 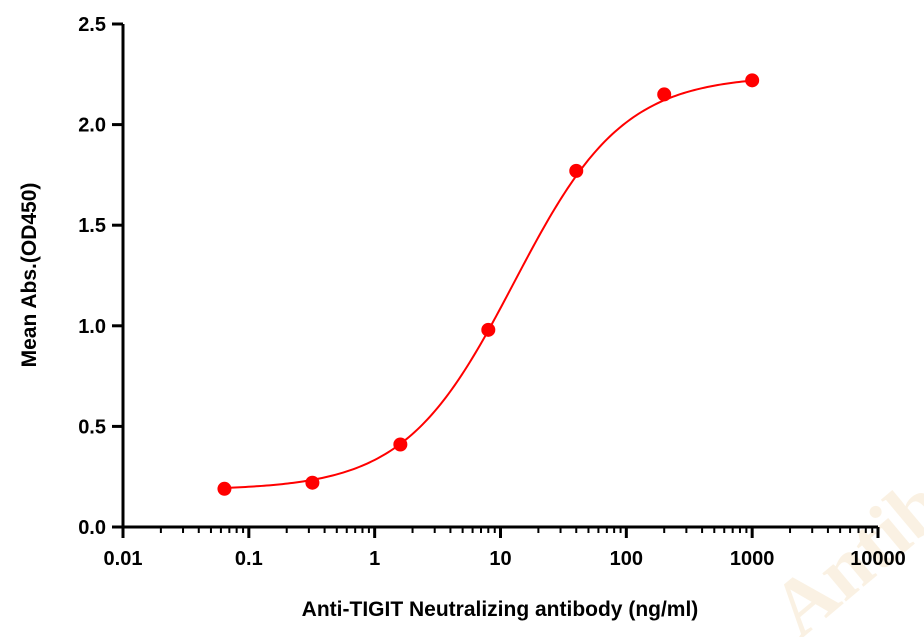 I want to click on y-tick-label: 1.5, so click(x=92, y=226).